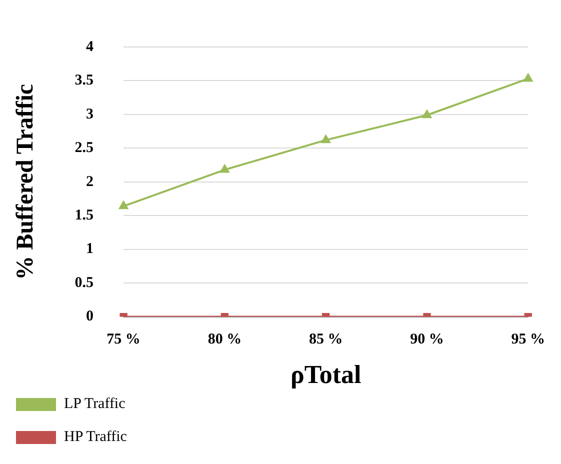  Describe the element at coordinates (90, 316) in the screenshot. I see `y-tick-label: 0` at that location.